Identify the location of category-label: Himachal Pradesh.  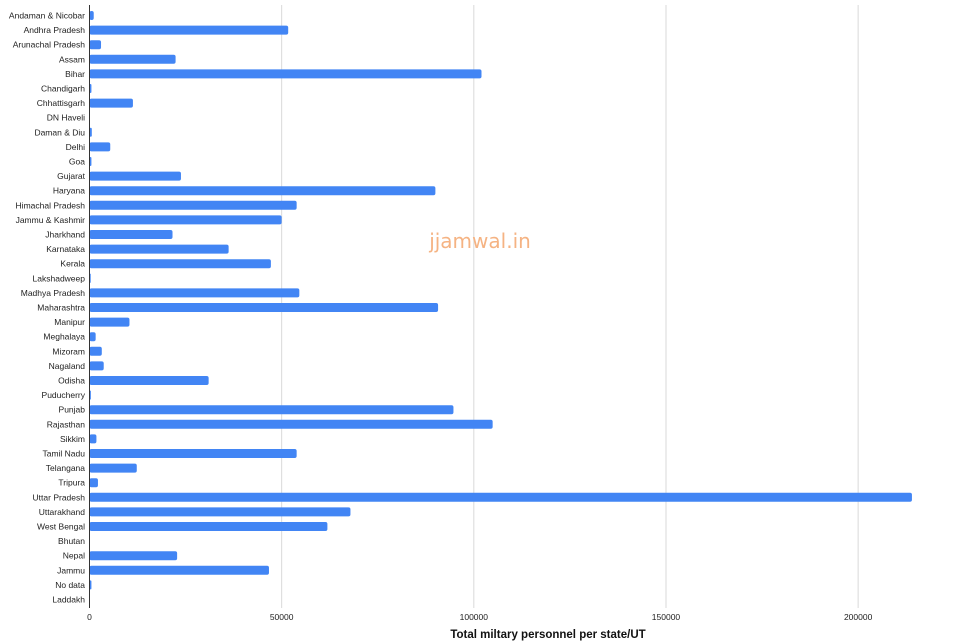
(51, 205).